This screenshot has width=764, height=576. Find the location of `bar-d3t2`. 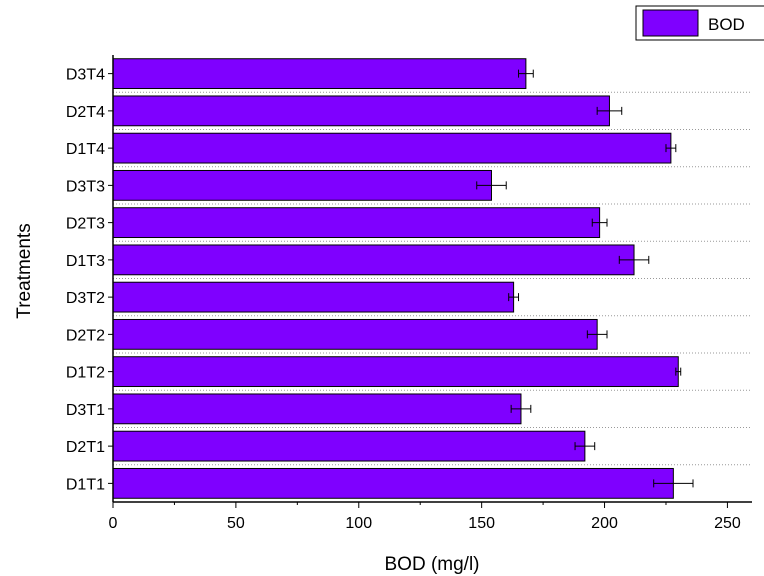

bar-d3t2 is located at coordinates (313, 297).